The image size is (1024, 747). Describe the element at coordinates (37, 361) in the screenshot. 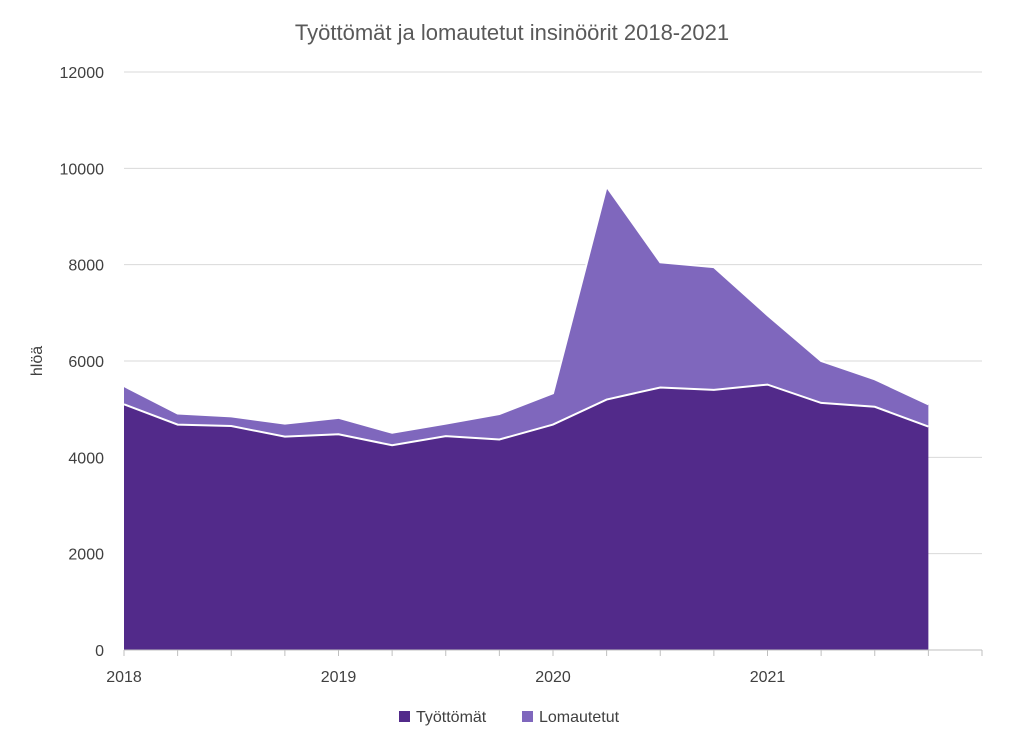

I see `y-axis-title: hlöä` at that location.